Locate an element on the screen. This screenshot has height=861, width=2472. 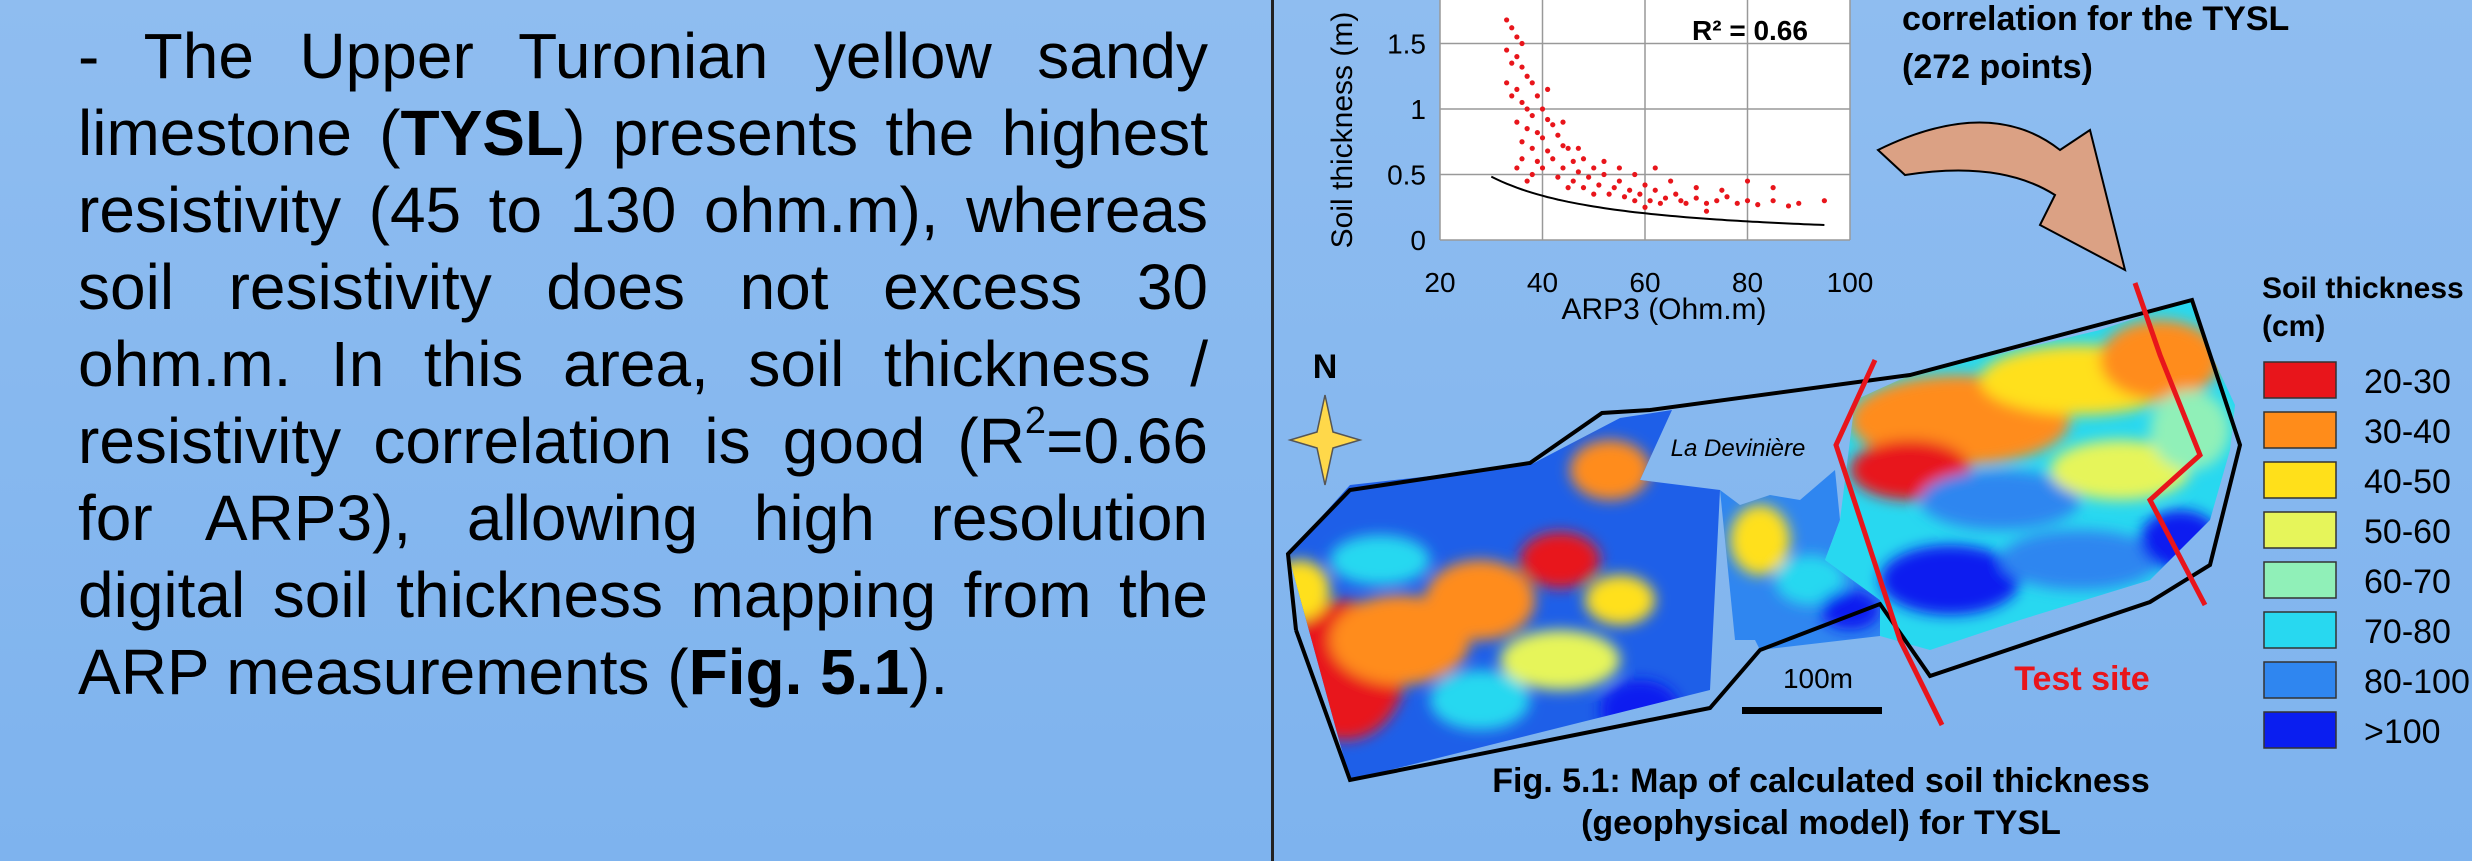
x-tick-label: 40 is located at coordinates (1542, 282).